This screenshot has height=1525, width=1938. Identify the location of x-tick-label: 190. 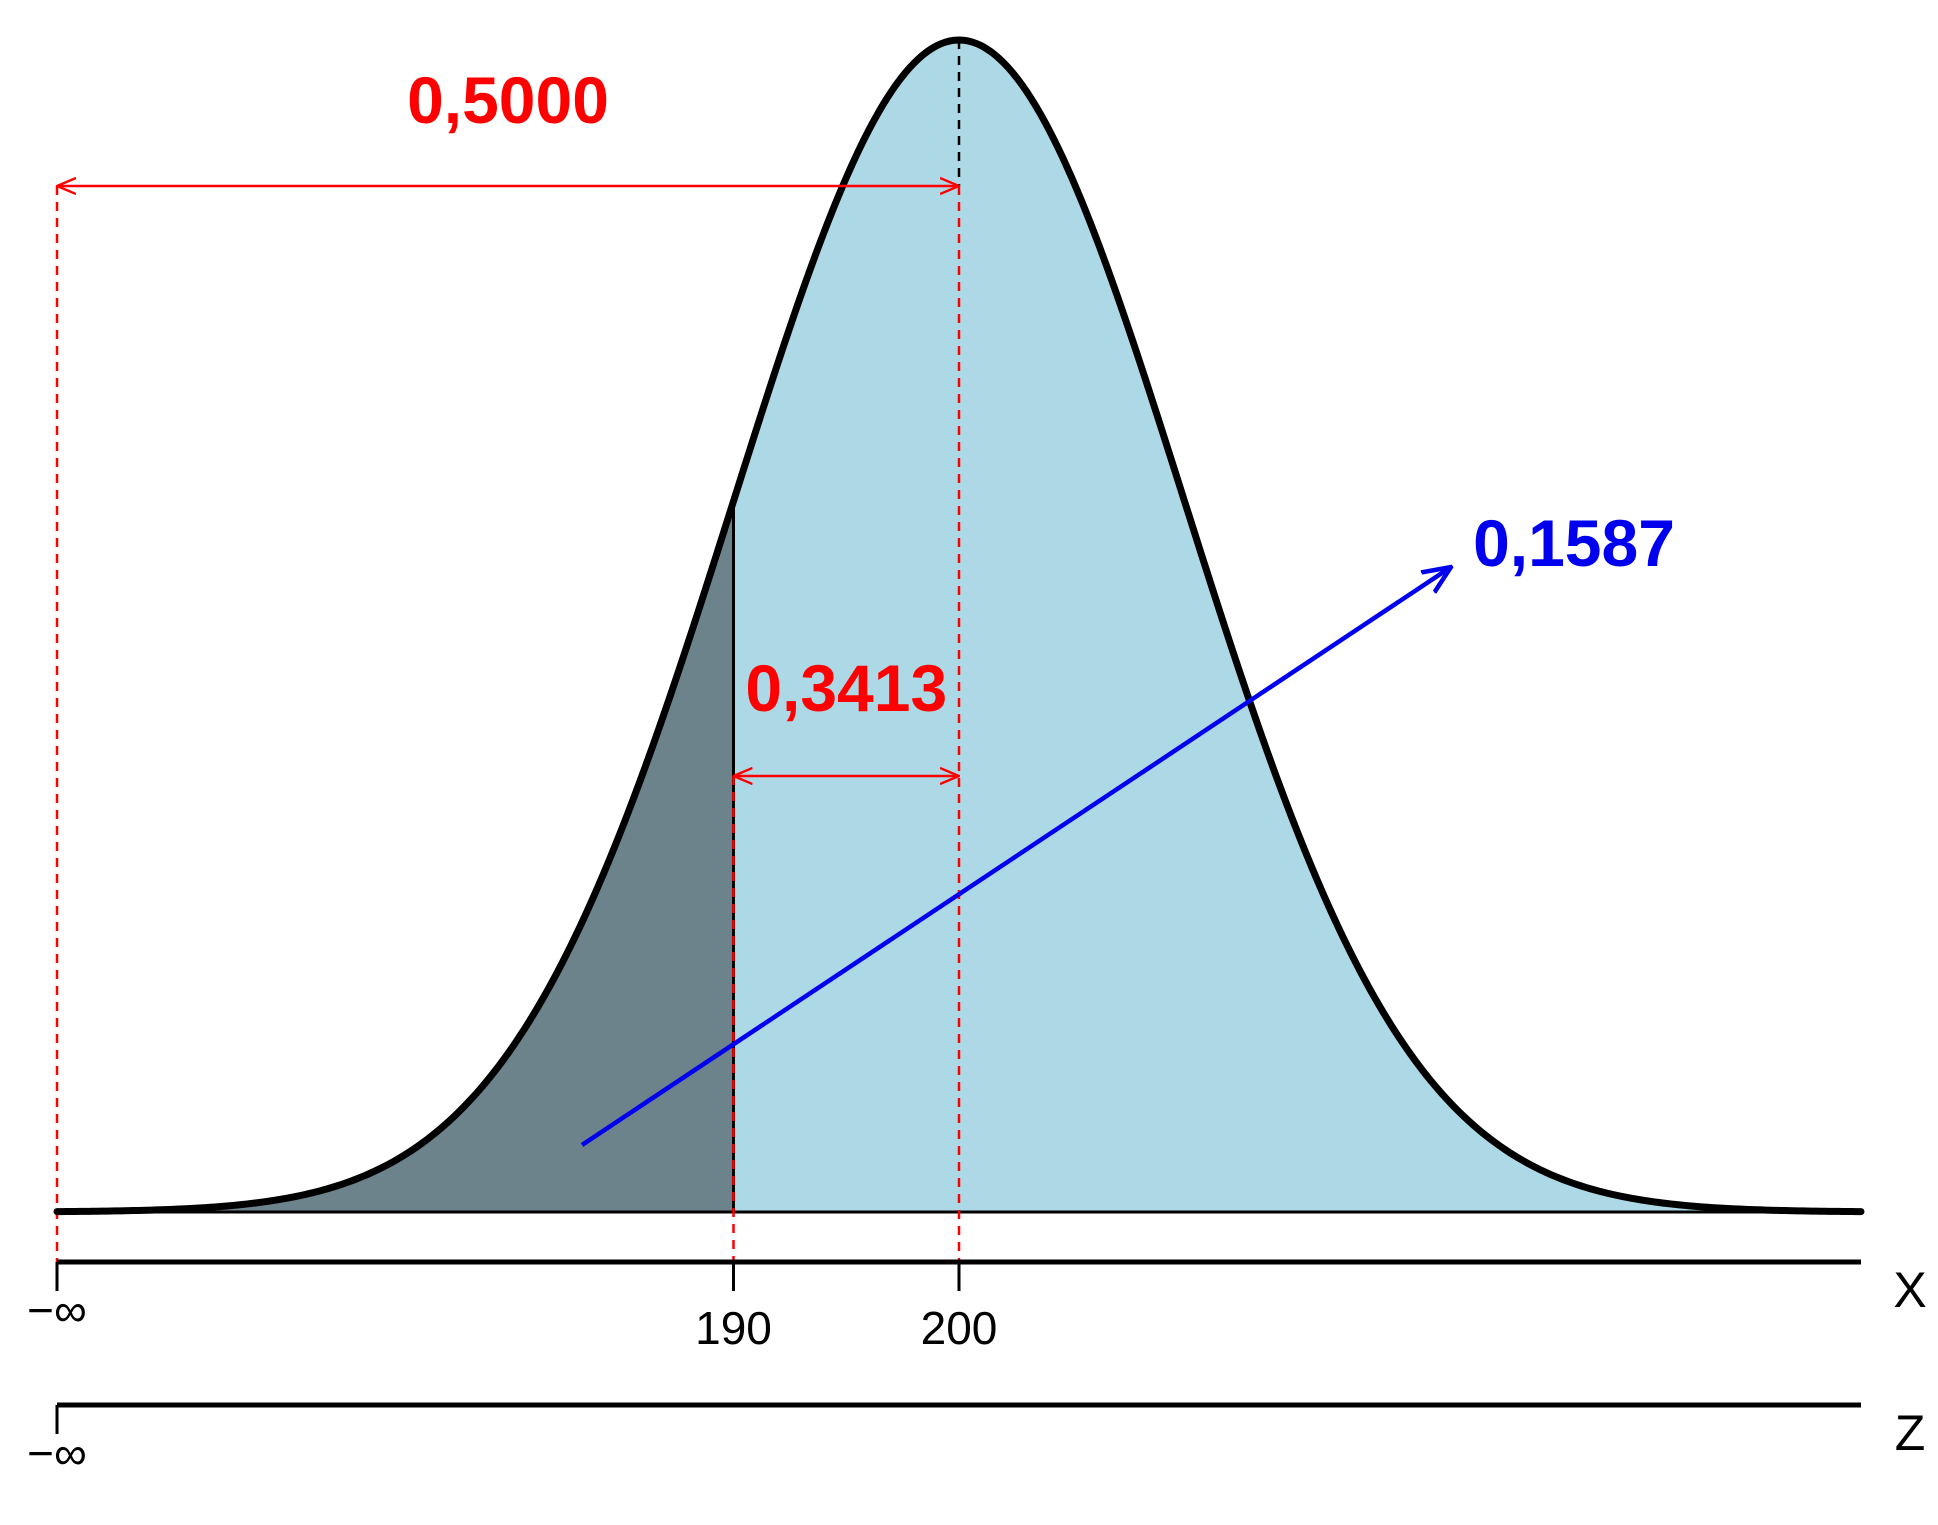
(733, 1328).